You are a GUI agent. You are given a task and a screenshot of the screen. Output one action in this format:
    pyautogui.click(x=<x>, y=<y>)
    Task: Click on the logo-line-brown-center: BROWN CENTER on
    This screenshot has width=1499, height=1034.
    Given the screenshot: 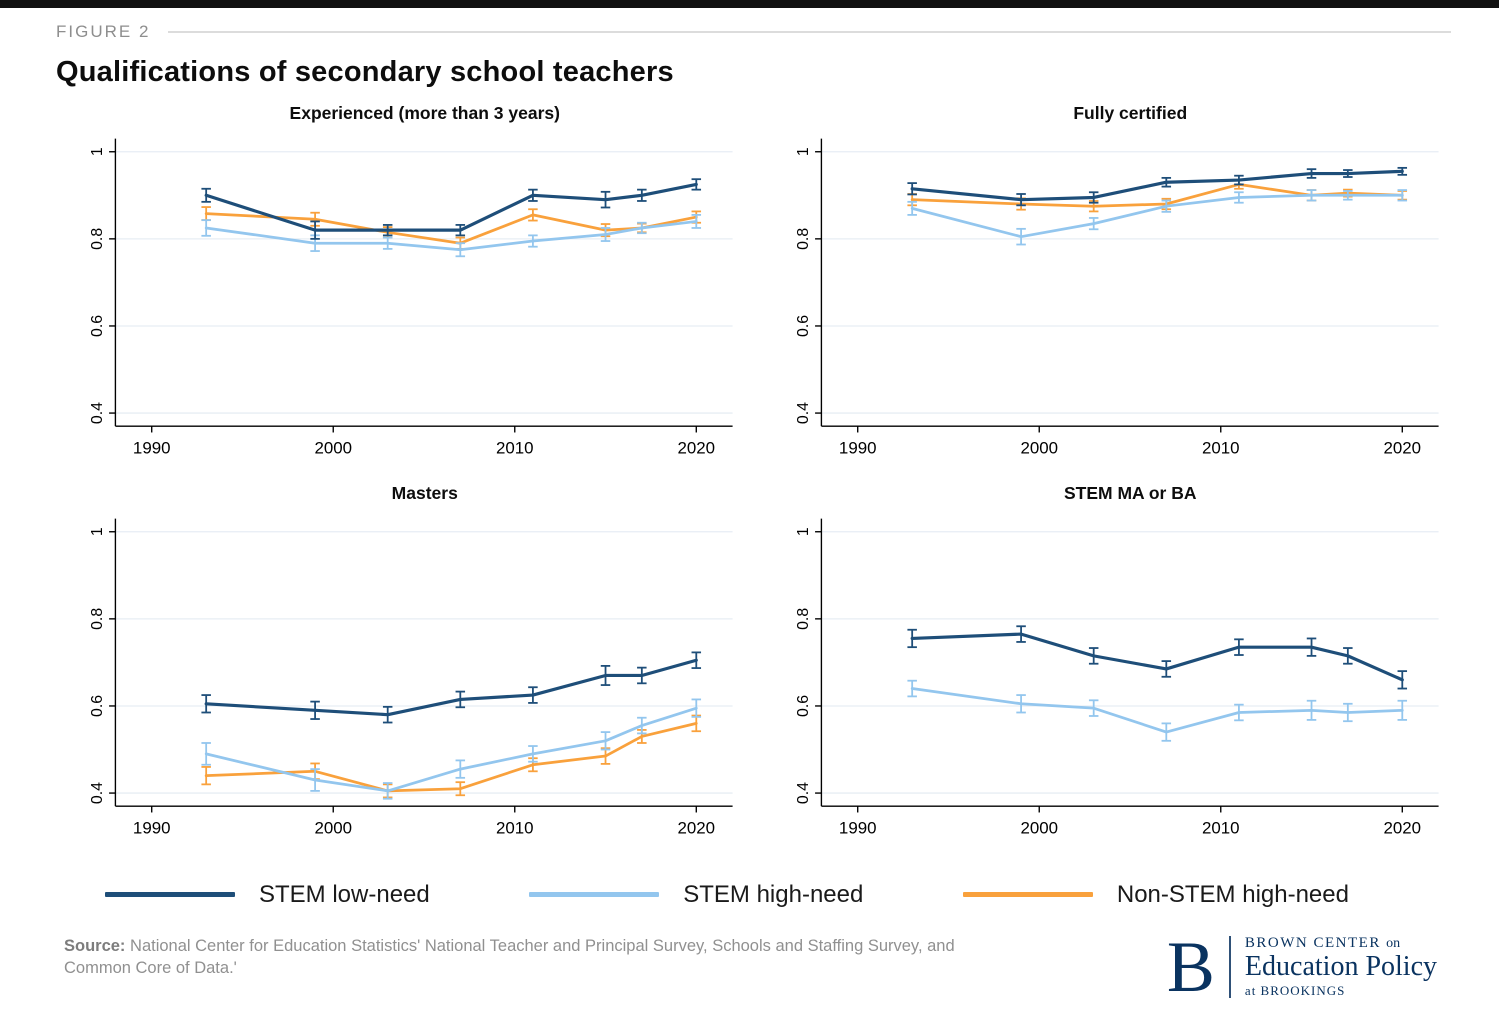 What is the action you would take?
    pyautogui.click(x=1341, y=943)
    